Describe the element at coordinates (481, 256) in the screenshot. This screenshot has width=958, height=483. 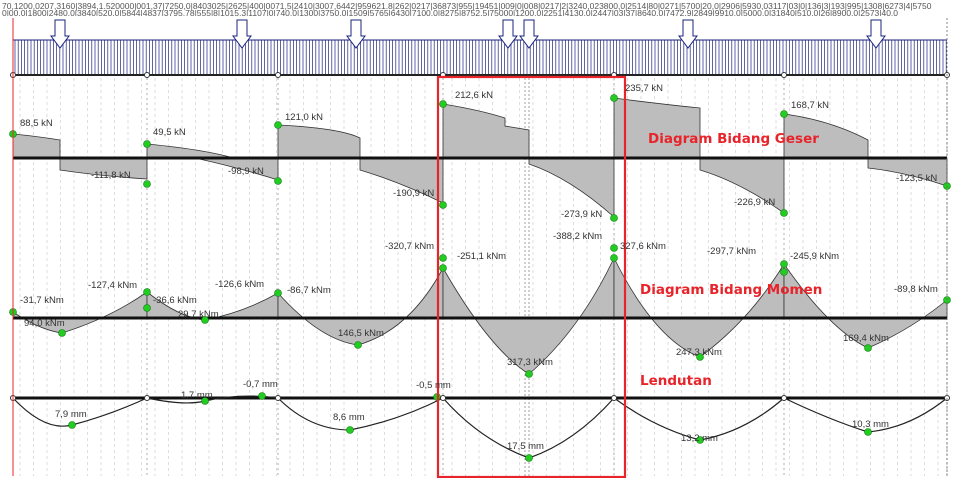
I see `moment-label: -251,1 kNm` at that location.